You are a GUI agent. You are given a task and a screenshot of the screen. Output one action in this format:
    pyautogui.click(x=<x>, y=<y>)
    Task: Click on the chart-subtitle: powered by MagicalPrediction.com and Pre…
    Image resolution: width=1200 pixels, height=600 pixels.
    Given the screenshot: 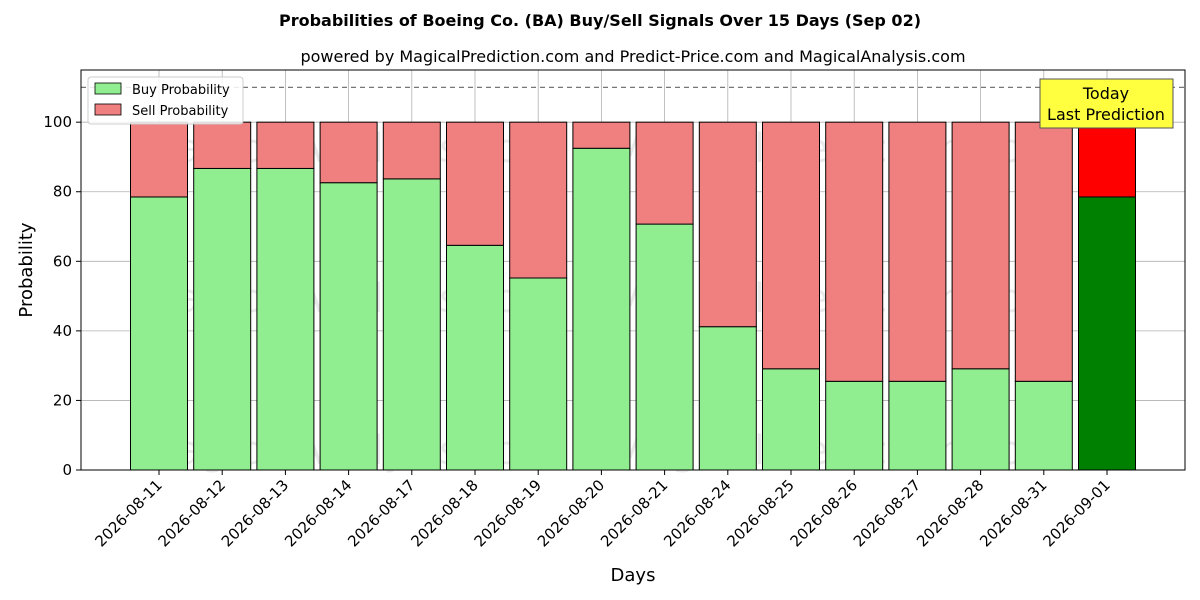 What is the action you would take?
    pyautogui.click(x=632, y=56)
    